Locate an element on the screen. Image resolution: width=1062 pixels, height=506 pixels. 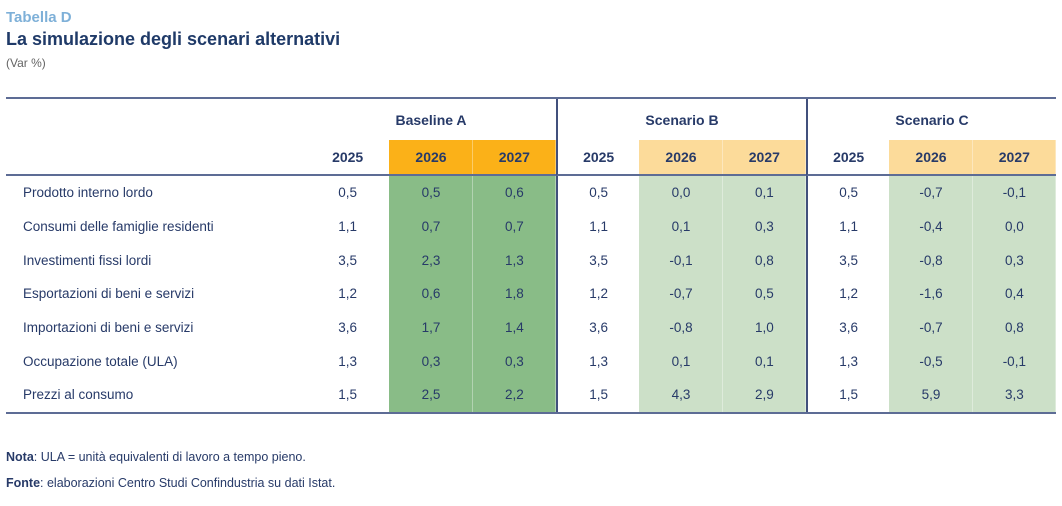
value-cell: 2,9 is located at coordinates (764, 395).